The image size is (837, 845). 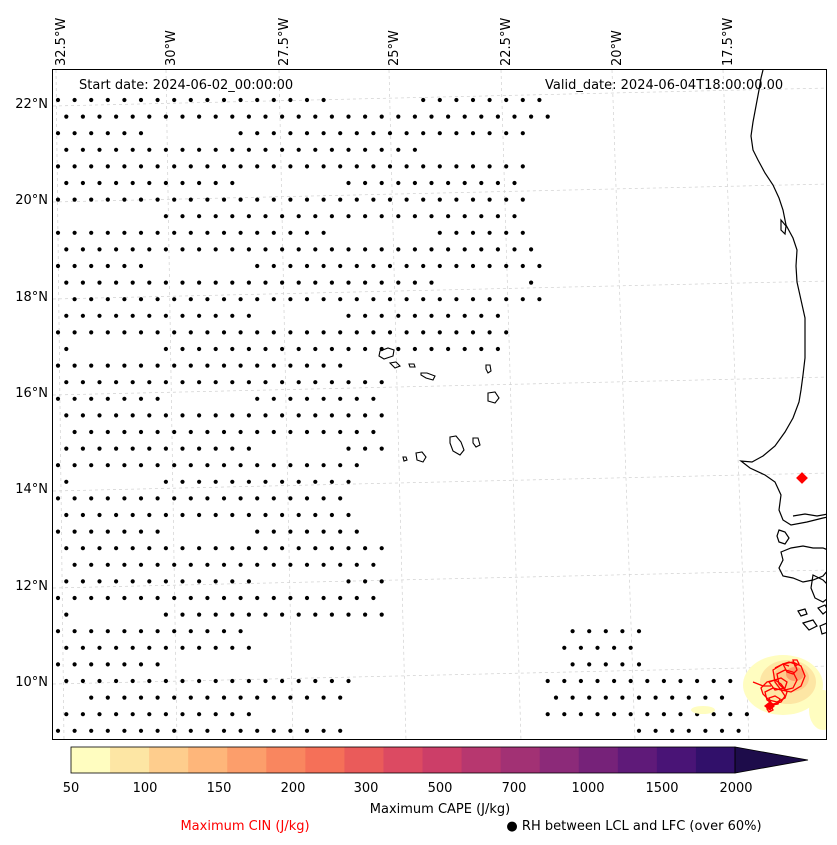 I want to click on island-fogo, so click(x=421, y=457).